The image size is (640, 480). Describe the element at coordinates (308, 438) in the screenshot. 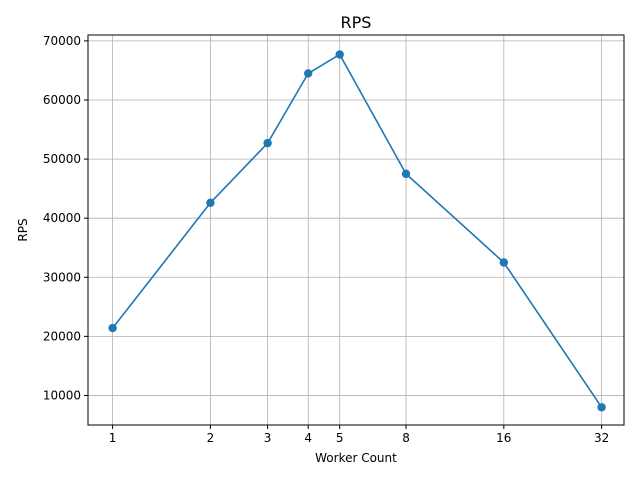

I see `x-tick-label: 4` at that location.